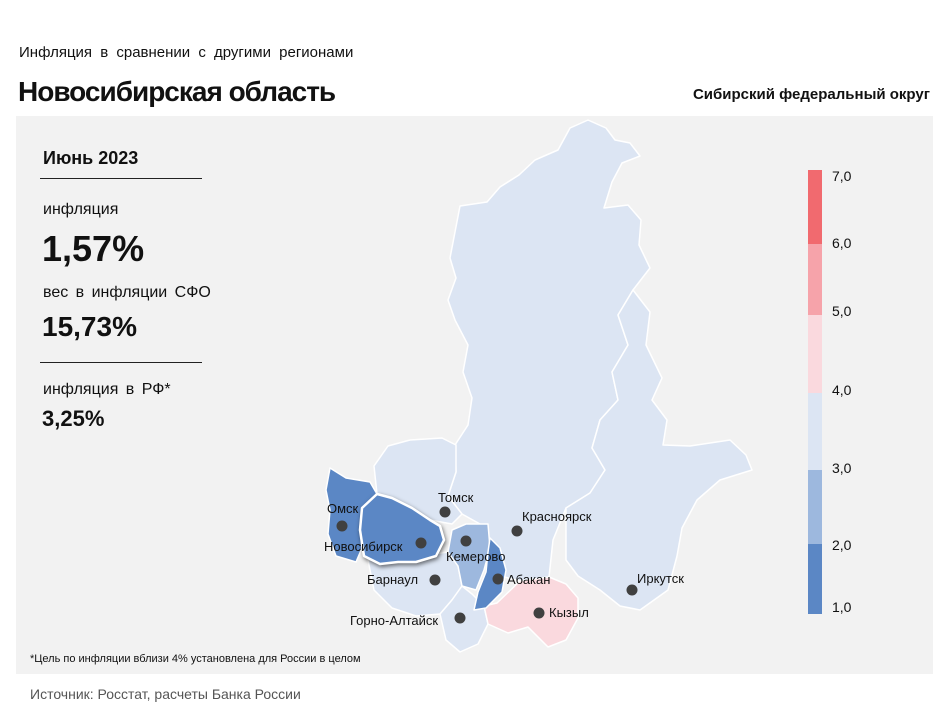  Describe the element at coordinates (107, 389) in the screenshot. I see `rf-inflation-label: инфляция в РФ*` at that location.